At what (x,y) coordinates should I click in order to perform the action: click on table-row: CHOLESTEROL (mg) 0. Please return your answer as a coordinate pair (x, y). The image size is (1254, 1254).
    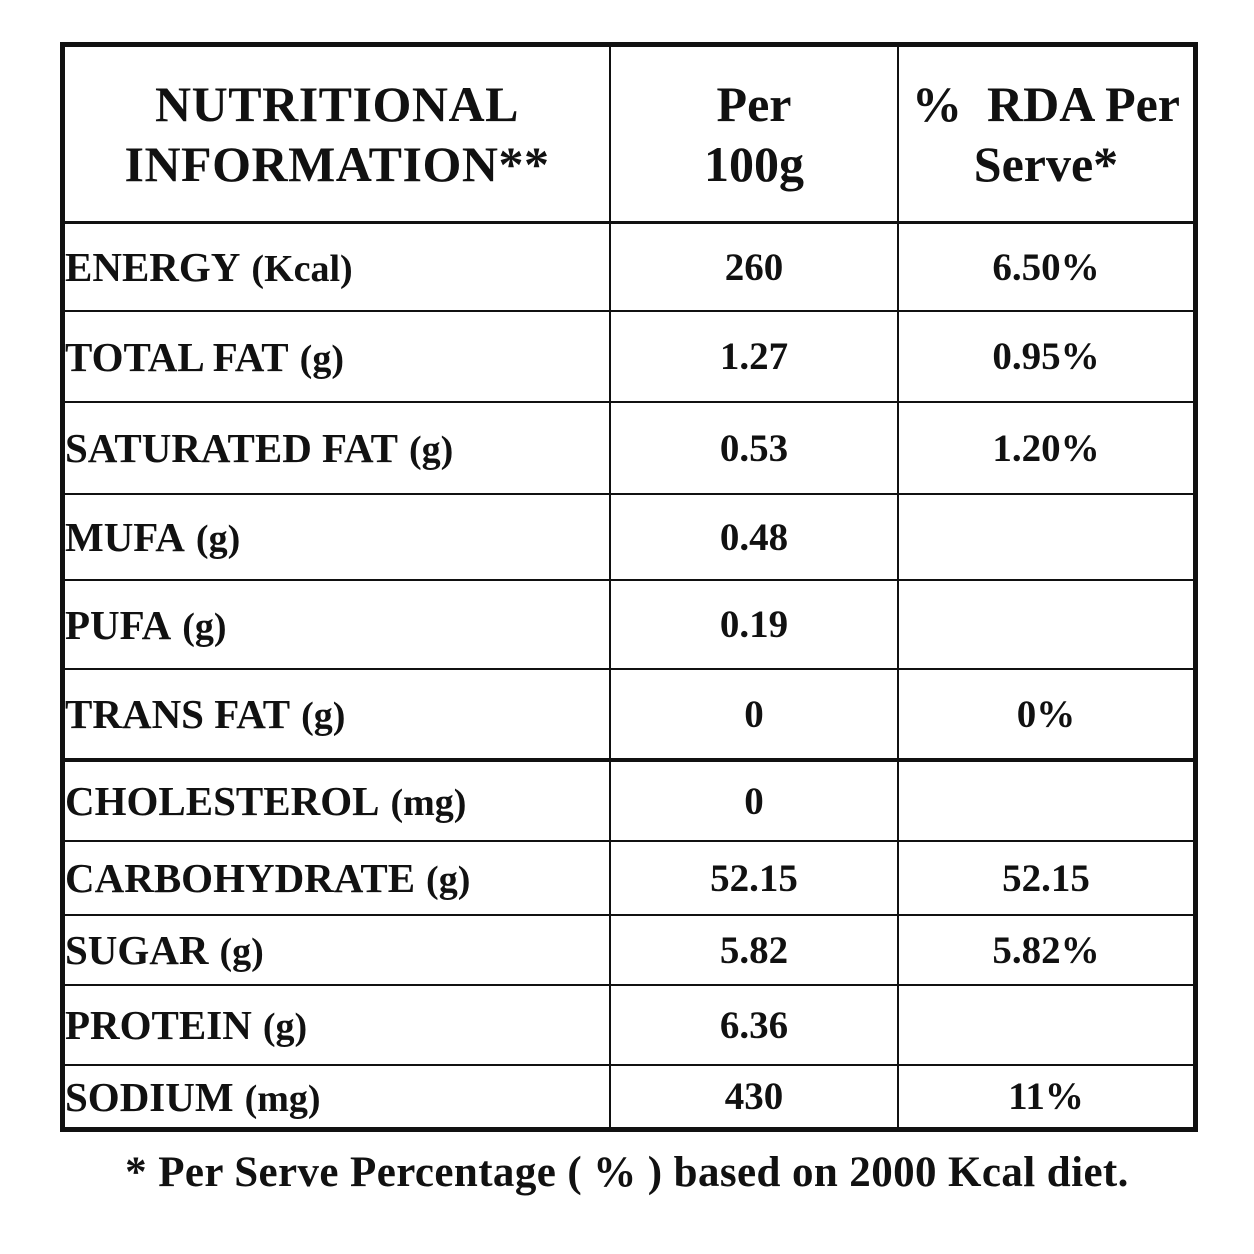
    Looking at the image, I should click on (629, 800).